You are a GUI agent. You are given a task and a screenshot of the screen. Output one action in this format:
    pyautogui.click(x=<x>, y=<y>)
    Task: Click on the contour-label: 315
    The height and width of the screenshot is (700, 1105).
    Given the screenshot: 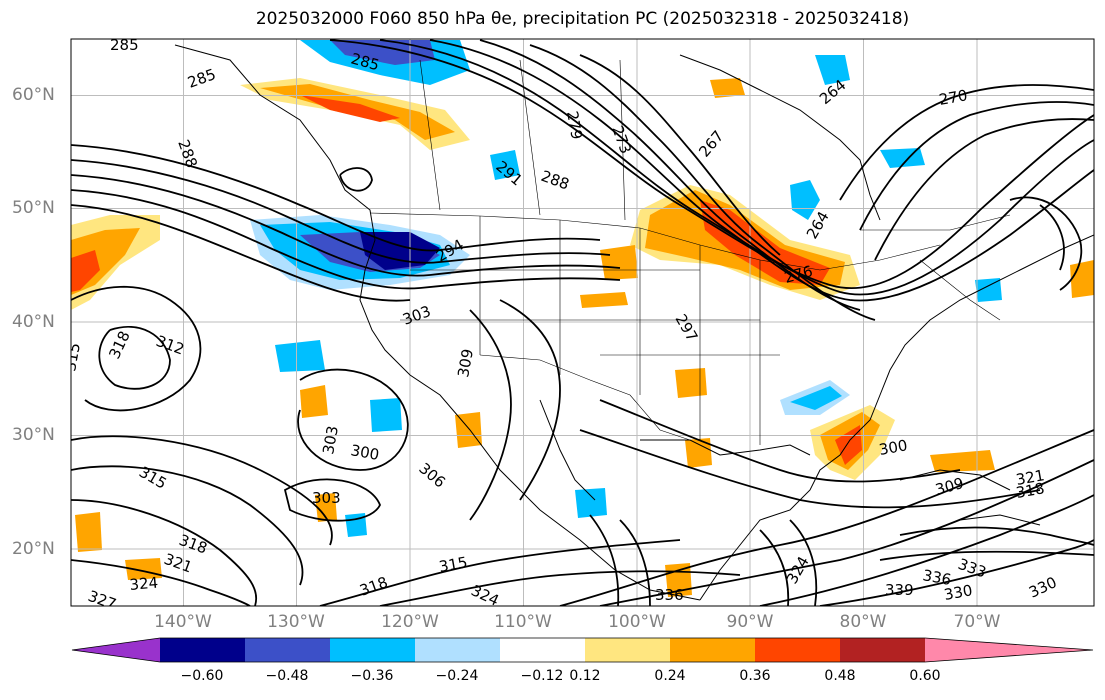 What is the action you would take?
    pyautogui.click(x=453, y=564)
    